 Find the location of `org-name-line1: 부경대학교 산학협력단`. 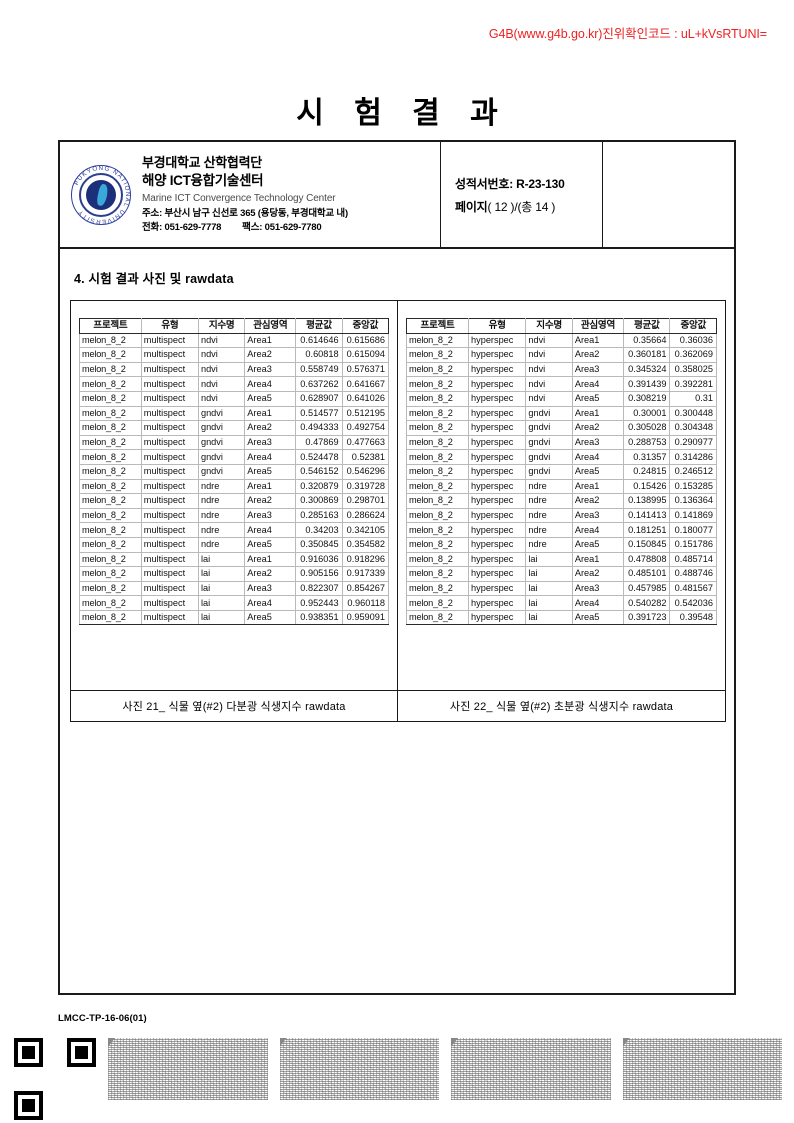

org-name-line1: 부경대학교 산학협력단 is located at coordinates (202, 162).